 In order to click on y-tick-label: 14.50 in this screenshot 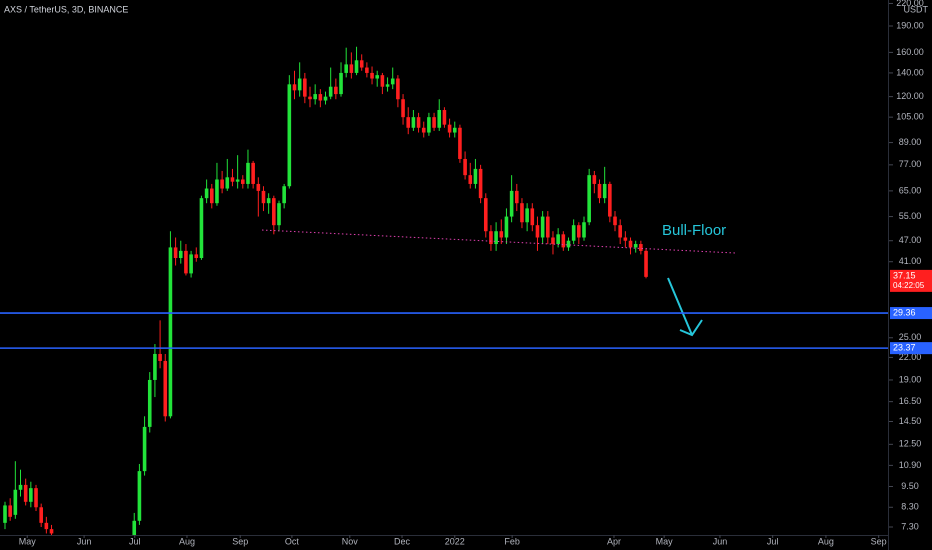, I will do `click(910, 421)`.